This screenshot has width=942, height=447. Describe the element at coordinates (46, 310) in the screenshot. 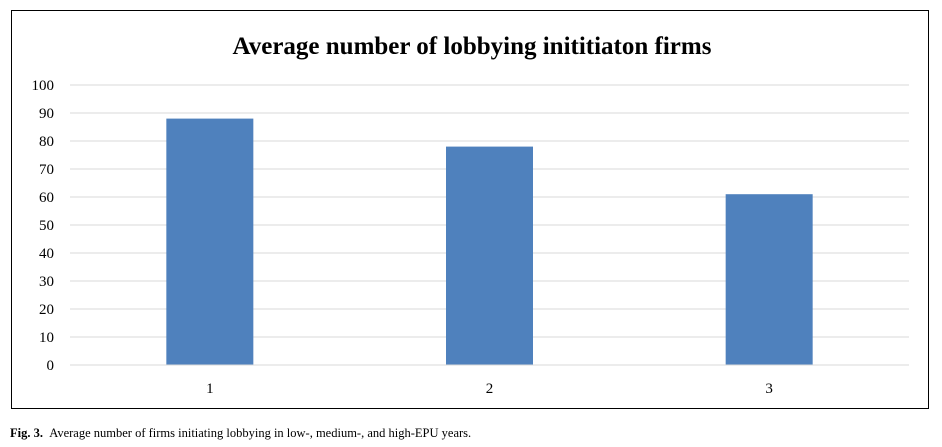

I see `y-tick-label: 20` at that location.